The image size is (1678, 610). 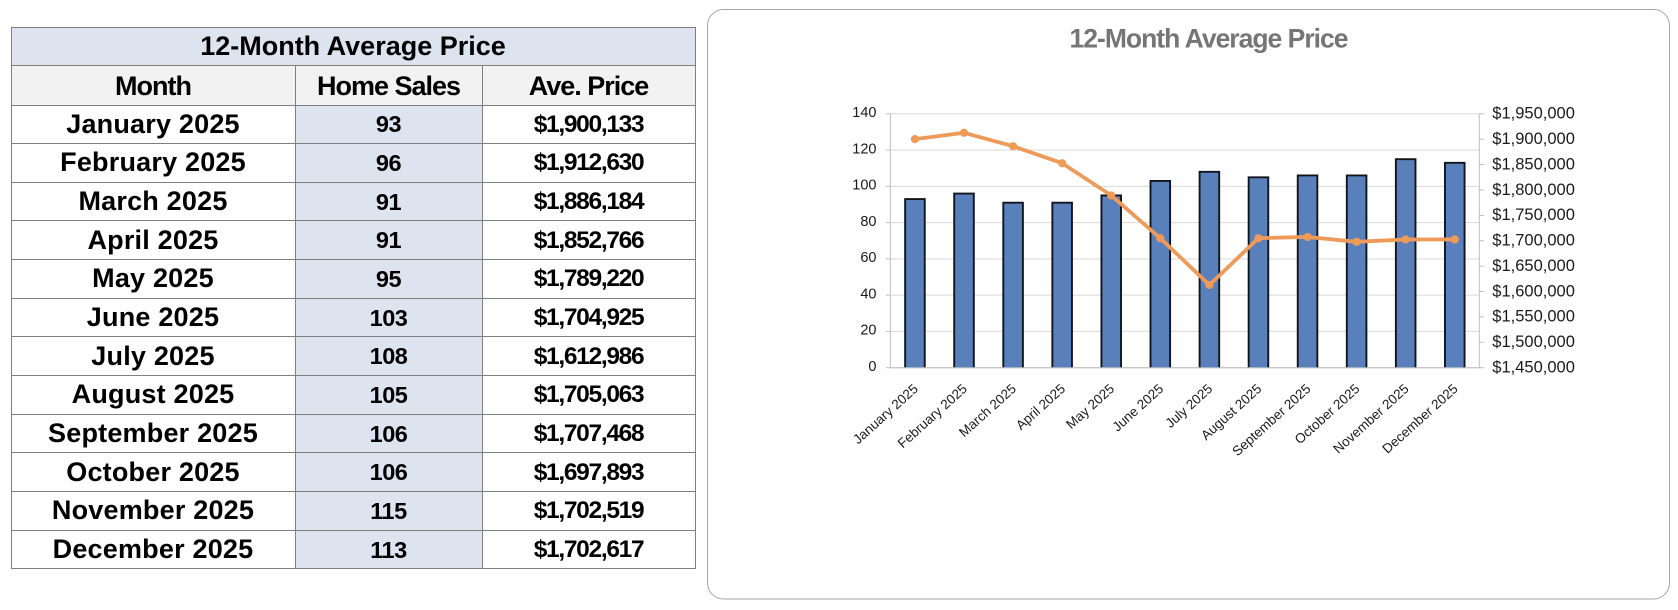 What do you see at coordinates (868, 294) in the screenshot?
I see `svg-text: 40` at bounding box center [868, 294].